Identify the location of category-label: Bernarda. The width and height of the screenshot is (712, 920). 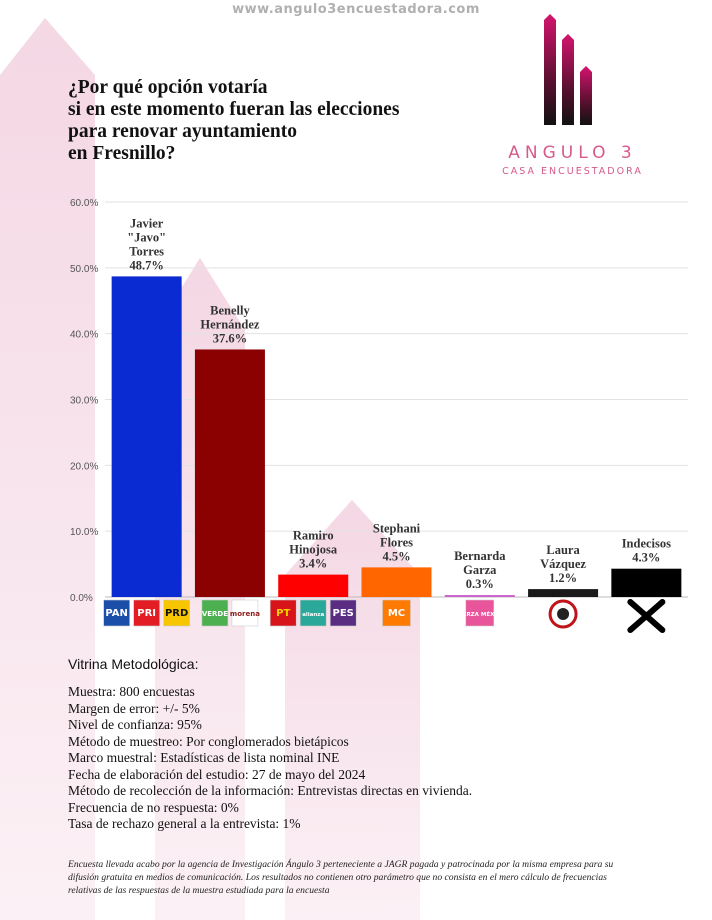
(480, 556).